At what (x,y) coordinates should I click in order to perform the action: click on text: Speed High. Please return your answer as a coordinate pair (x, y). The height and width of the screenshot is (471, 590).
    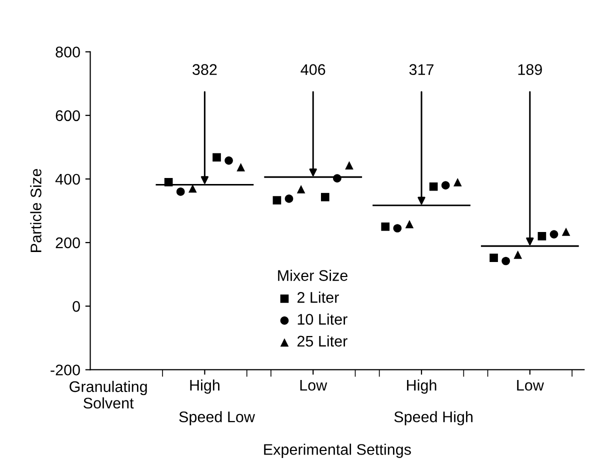
    Looking at the image, I should click on (433, 418).